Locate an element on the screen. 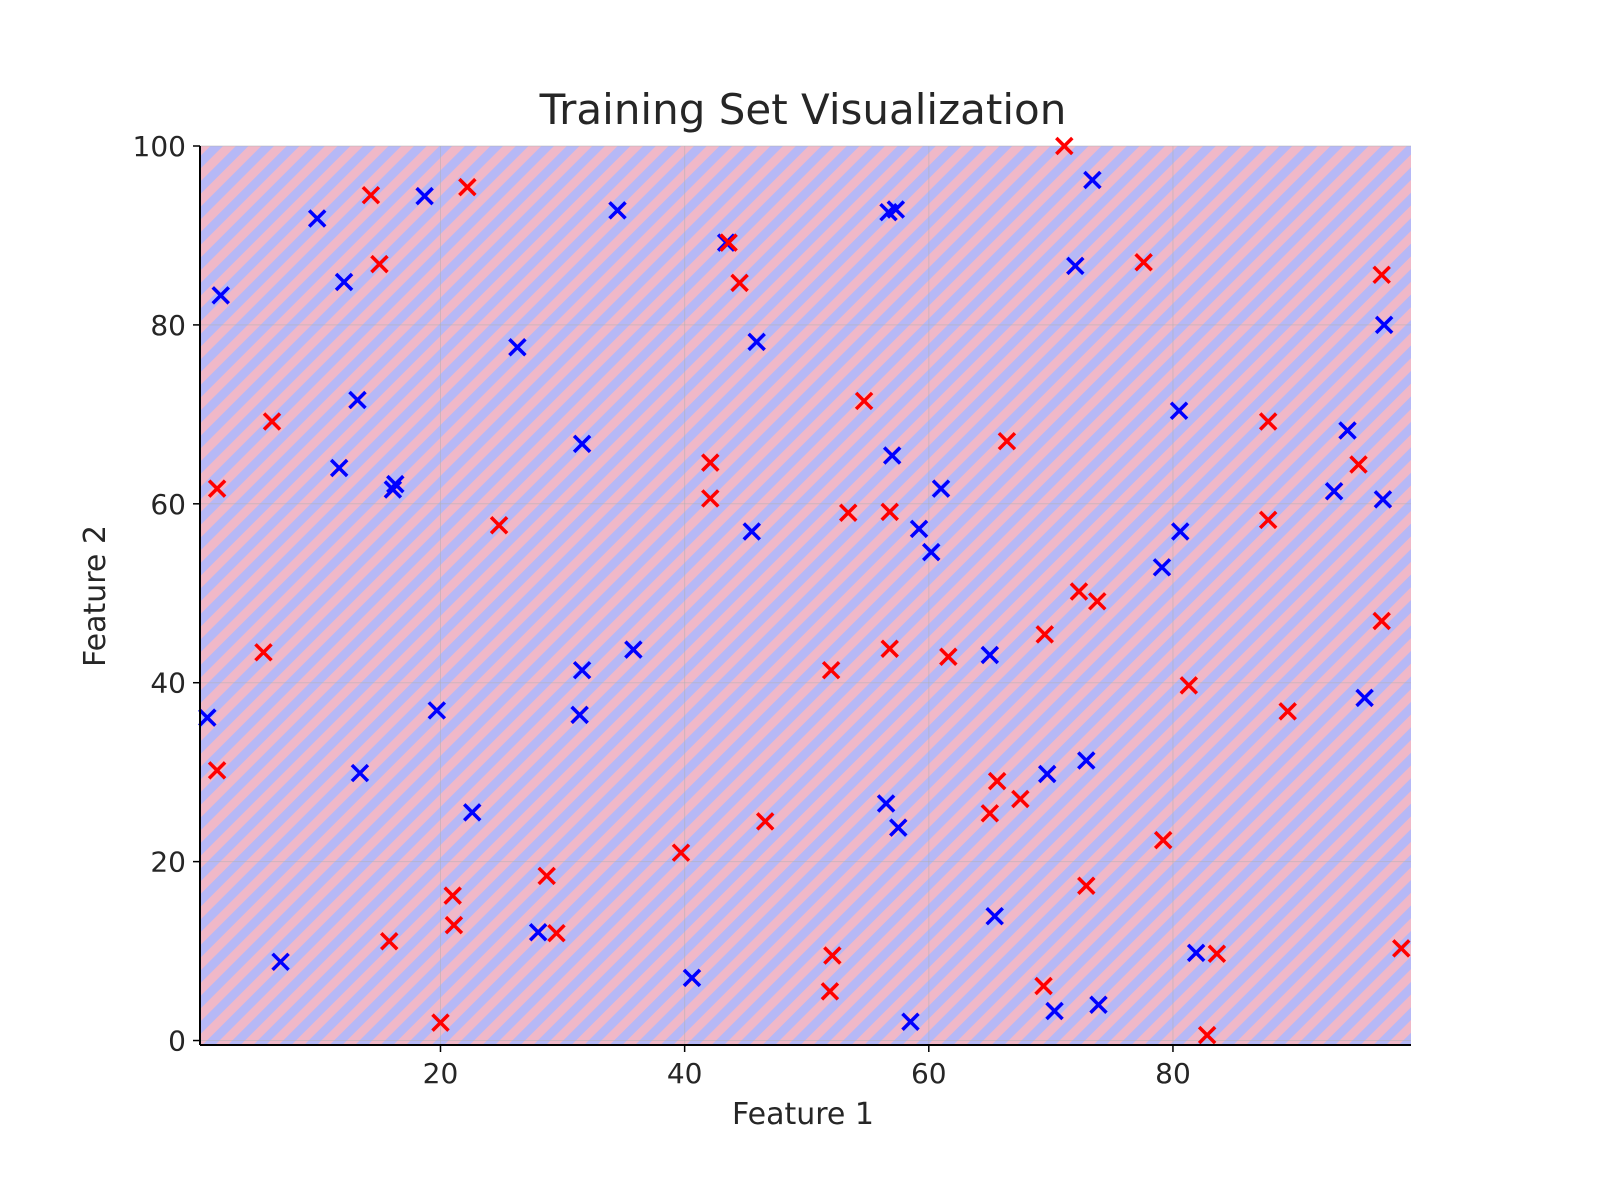 The height and width of the screenshot is (1204, 1600). x-axis-label: Feature 1 is located at coordinates (803, 1114).